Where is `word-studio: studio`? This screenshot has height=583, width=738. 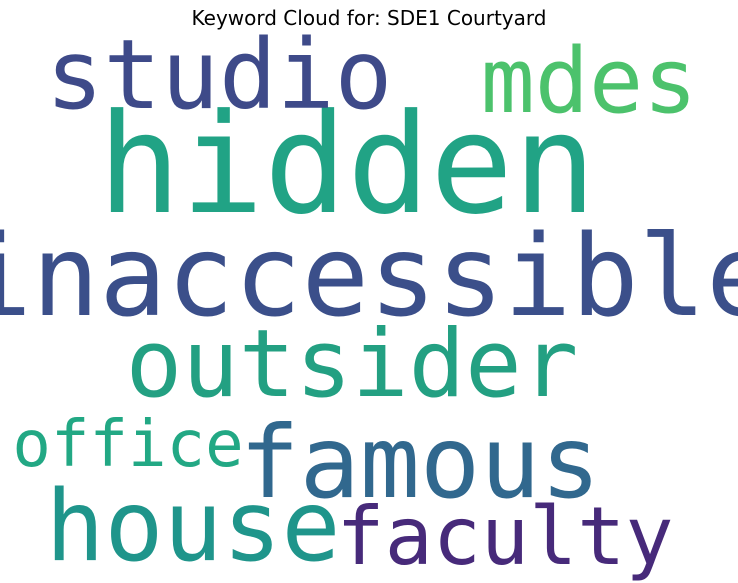
word-studio: studio is located at coordinates (219, 75).